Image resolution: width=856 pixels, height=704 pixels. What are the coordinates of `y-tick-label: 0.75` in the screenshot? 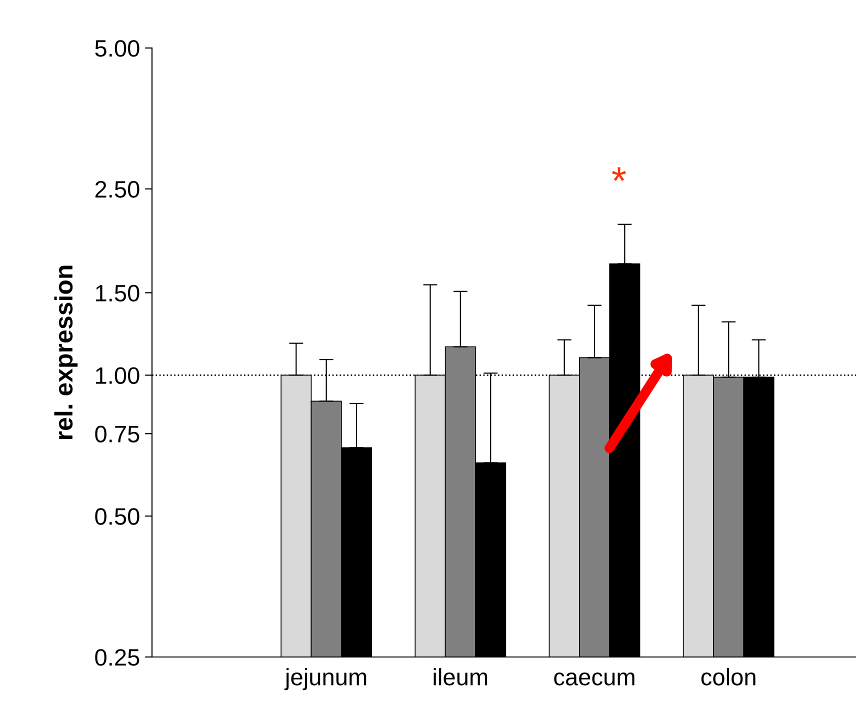 It's located at (117, 434).